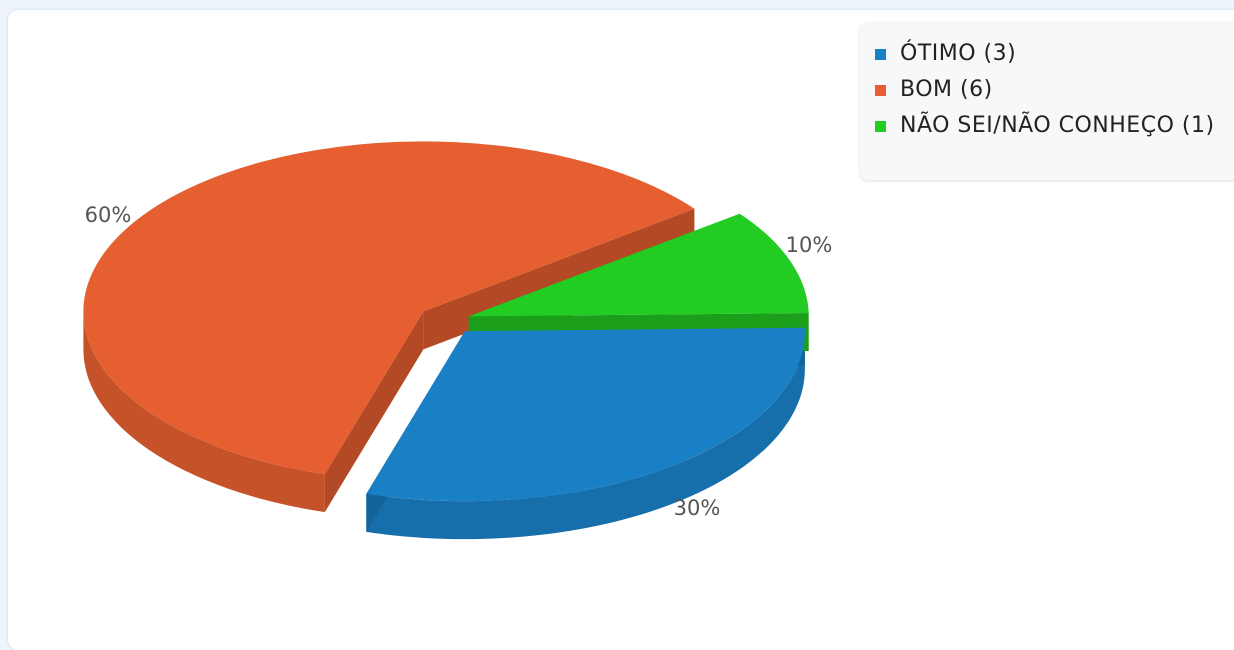 The height and width of the screenshot is (650, 1234). Describe the element at coordinates (958, 53) in the screenshot. I see `legend-label-otimo: ÓTIMO (3)` at that location.